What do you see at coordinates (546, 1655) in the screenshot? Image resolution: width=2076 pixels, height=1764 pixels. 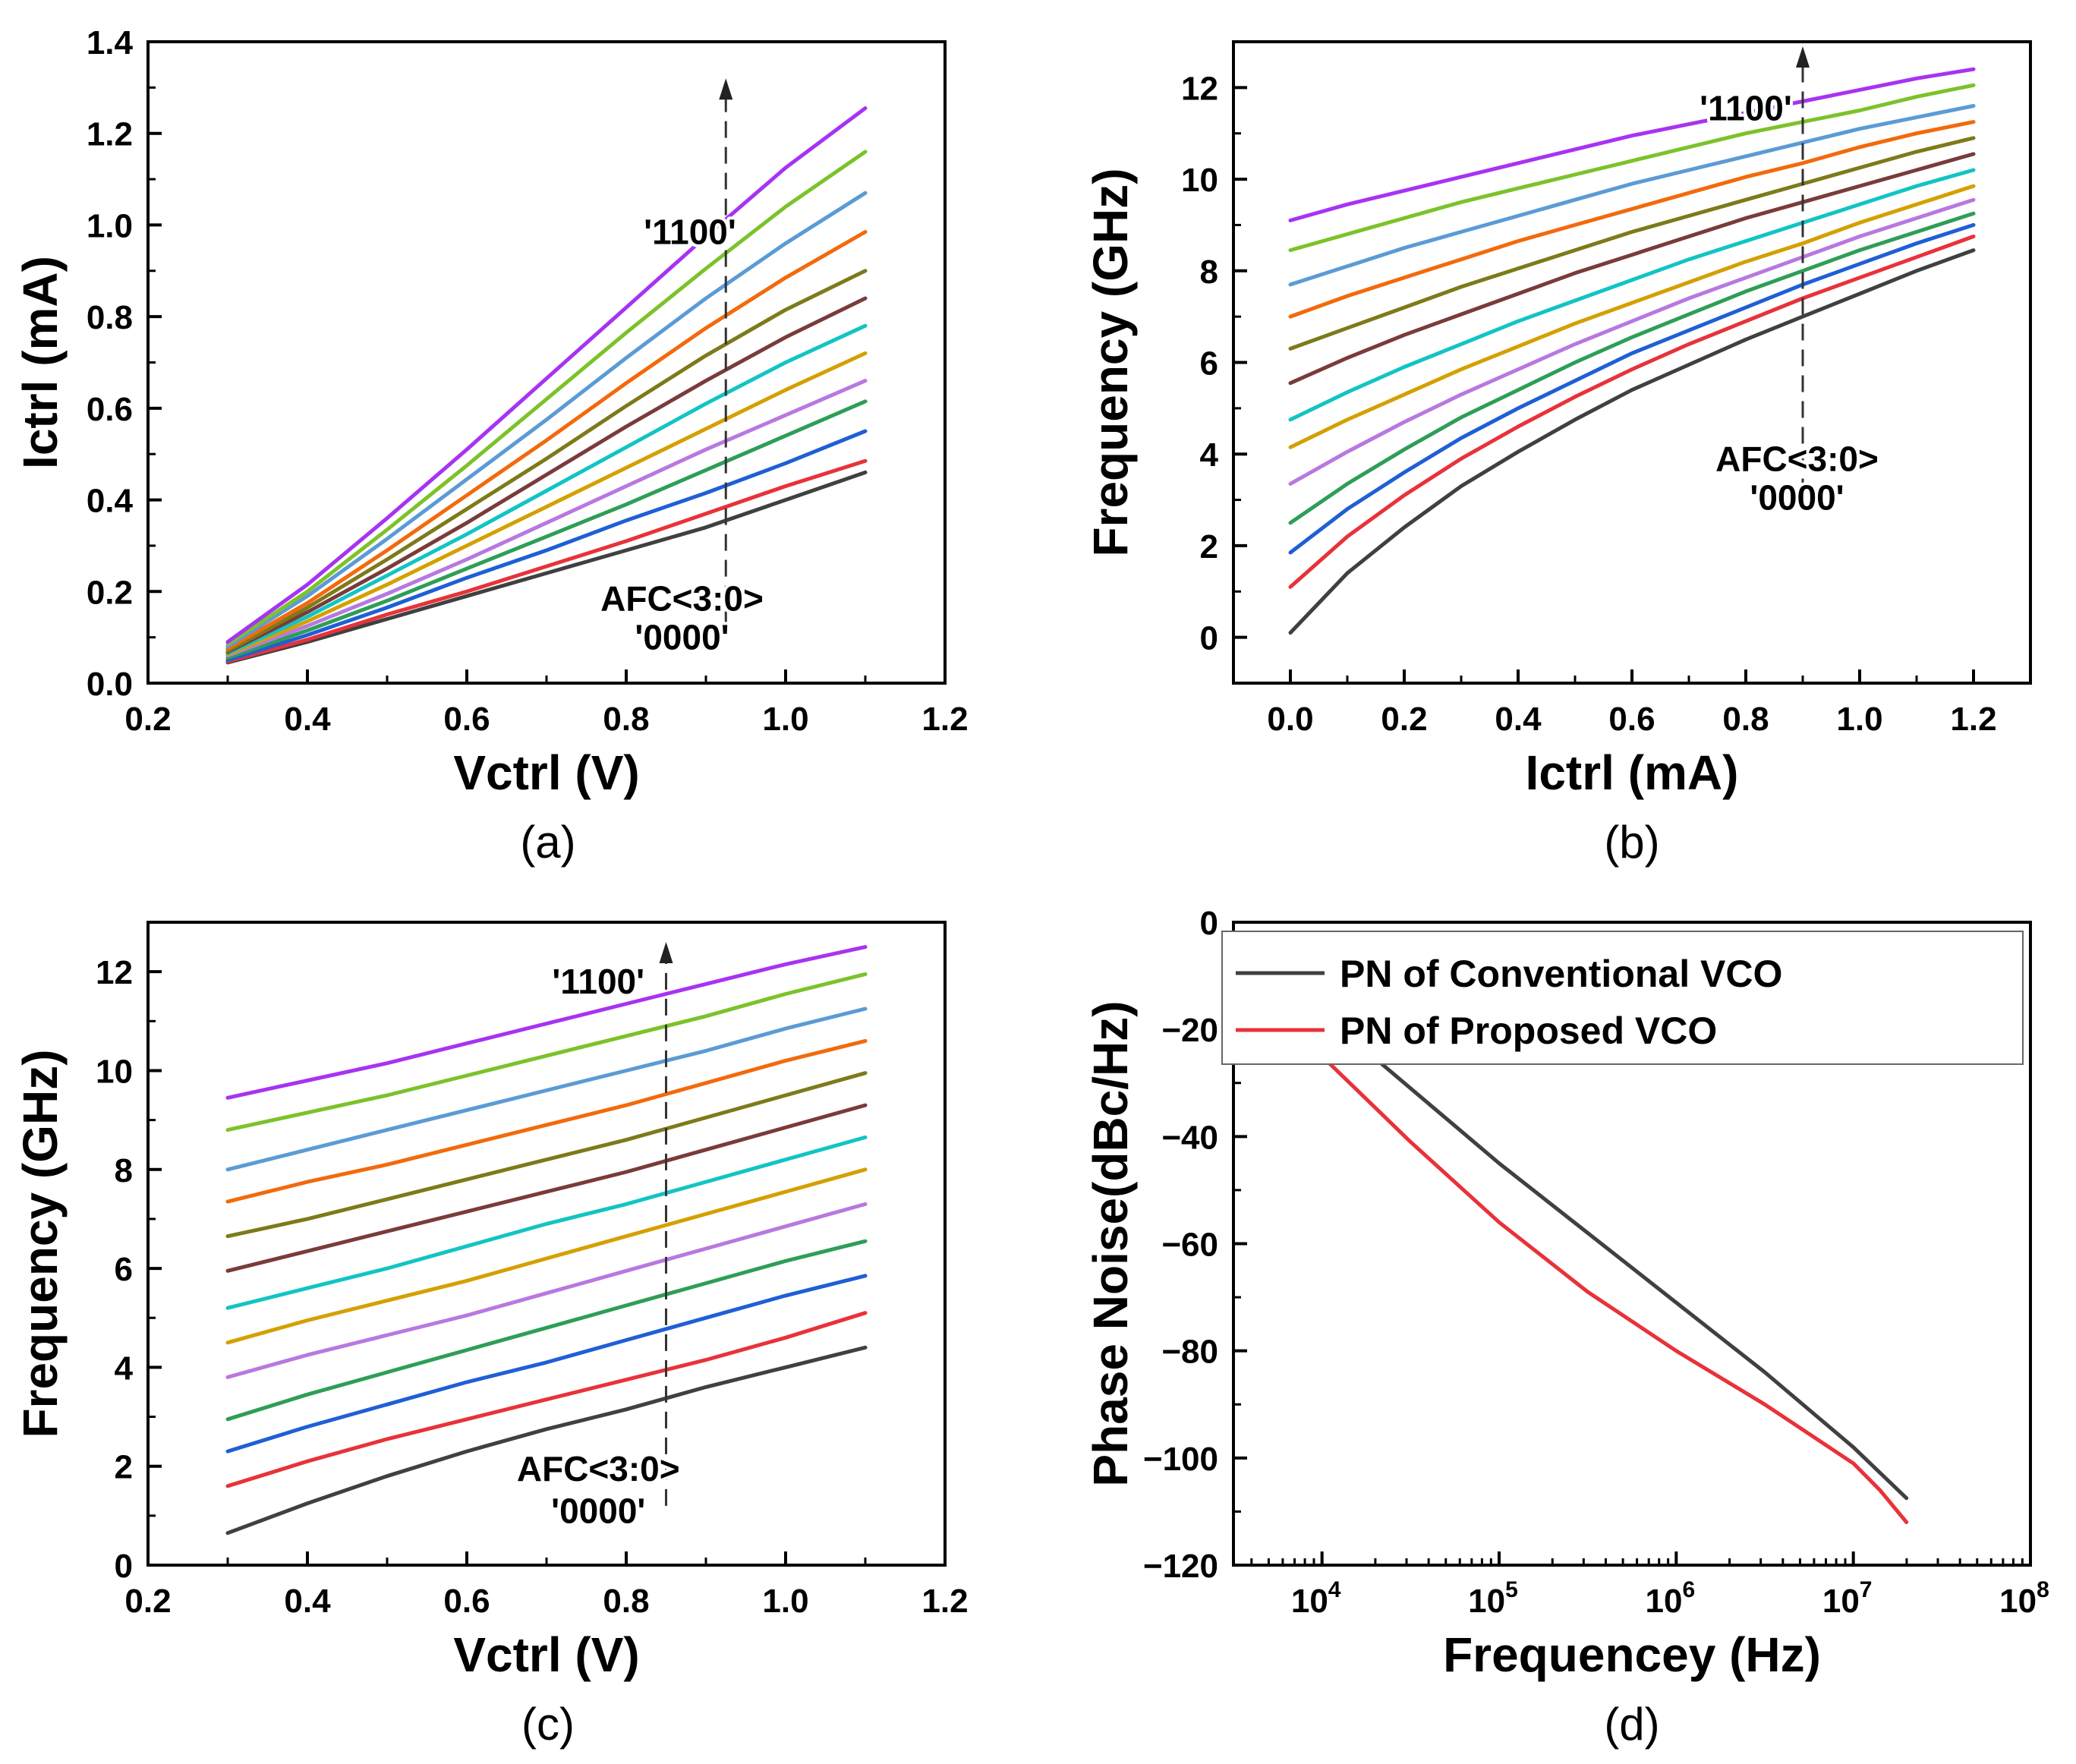 I see `x-axis-title: Vctrl (V)` at bounding box center [546, 1655].